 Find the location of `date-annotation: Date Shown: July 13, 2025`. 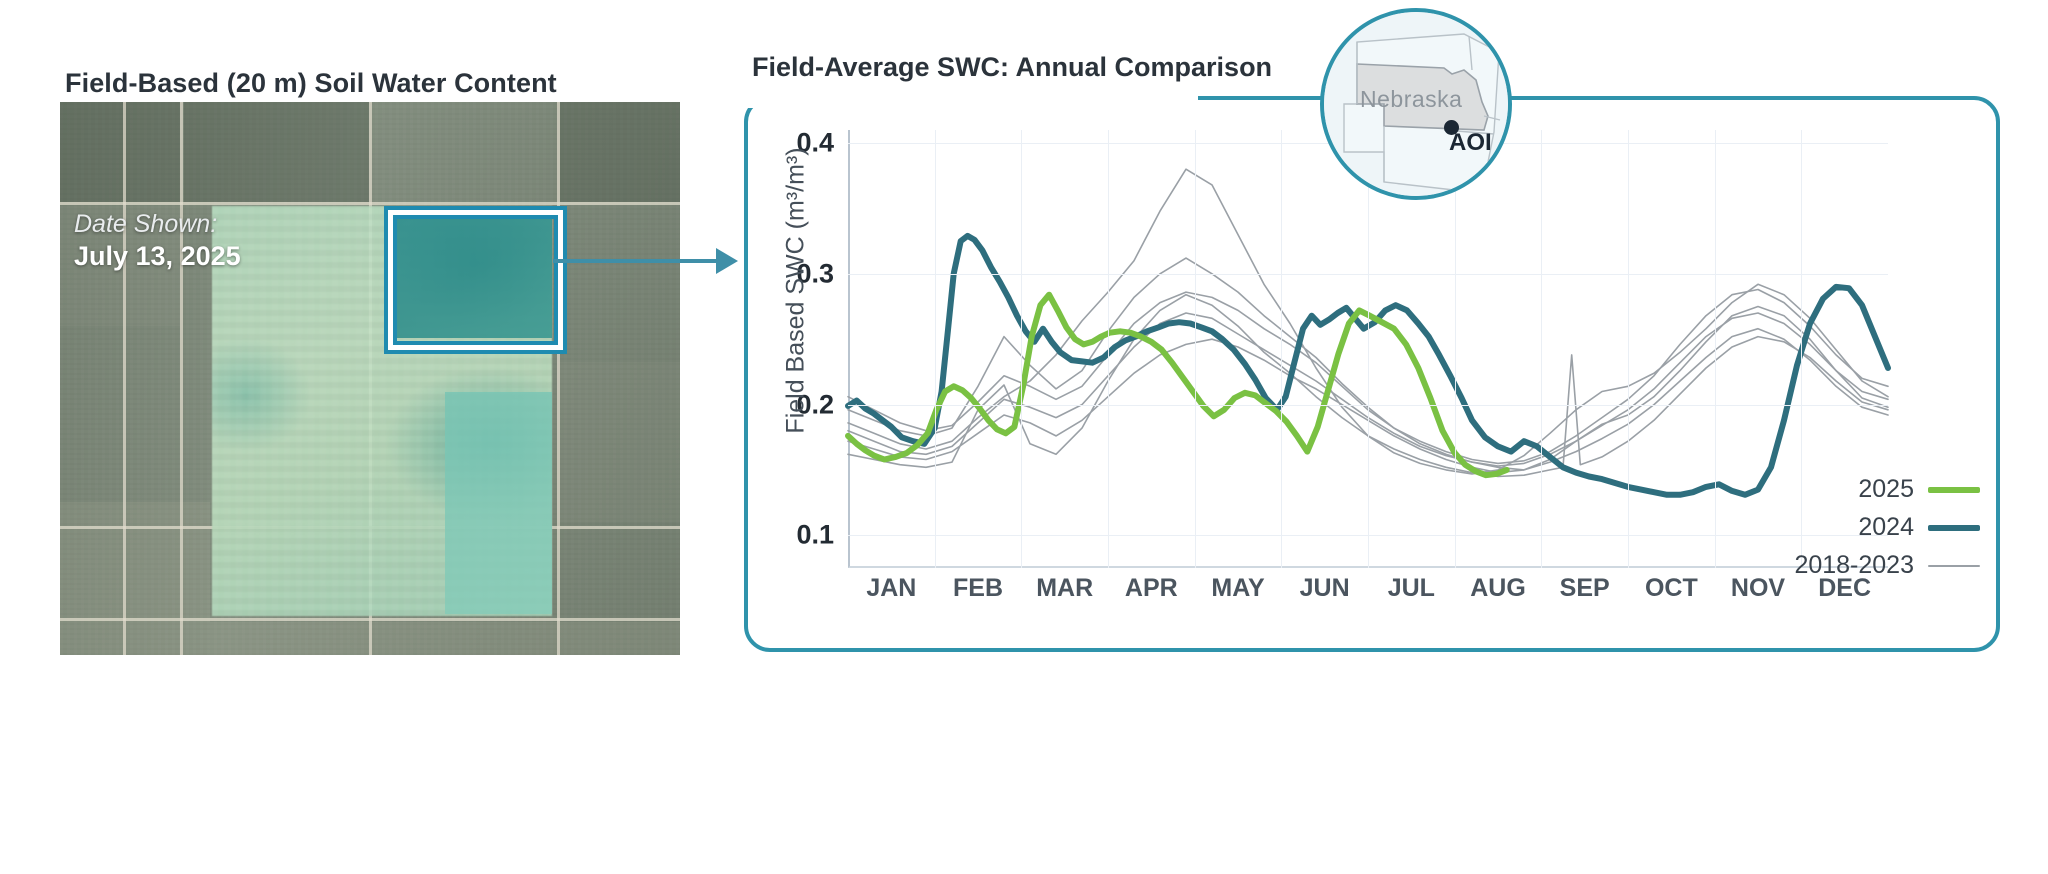

date-annotation: Date Shown: July 13, 2025 is located at coordinates (157, 241).